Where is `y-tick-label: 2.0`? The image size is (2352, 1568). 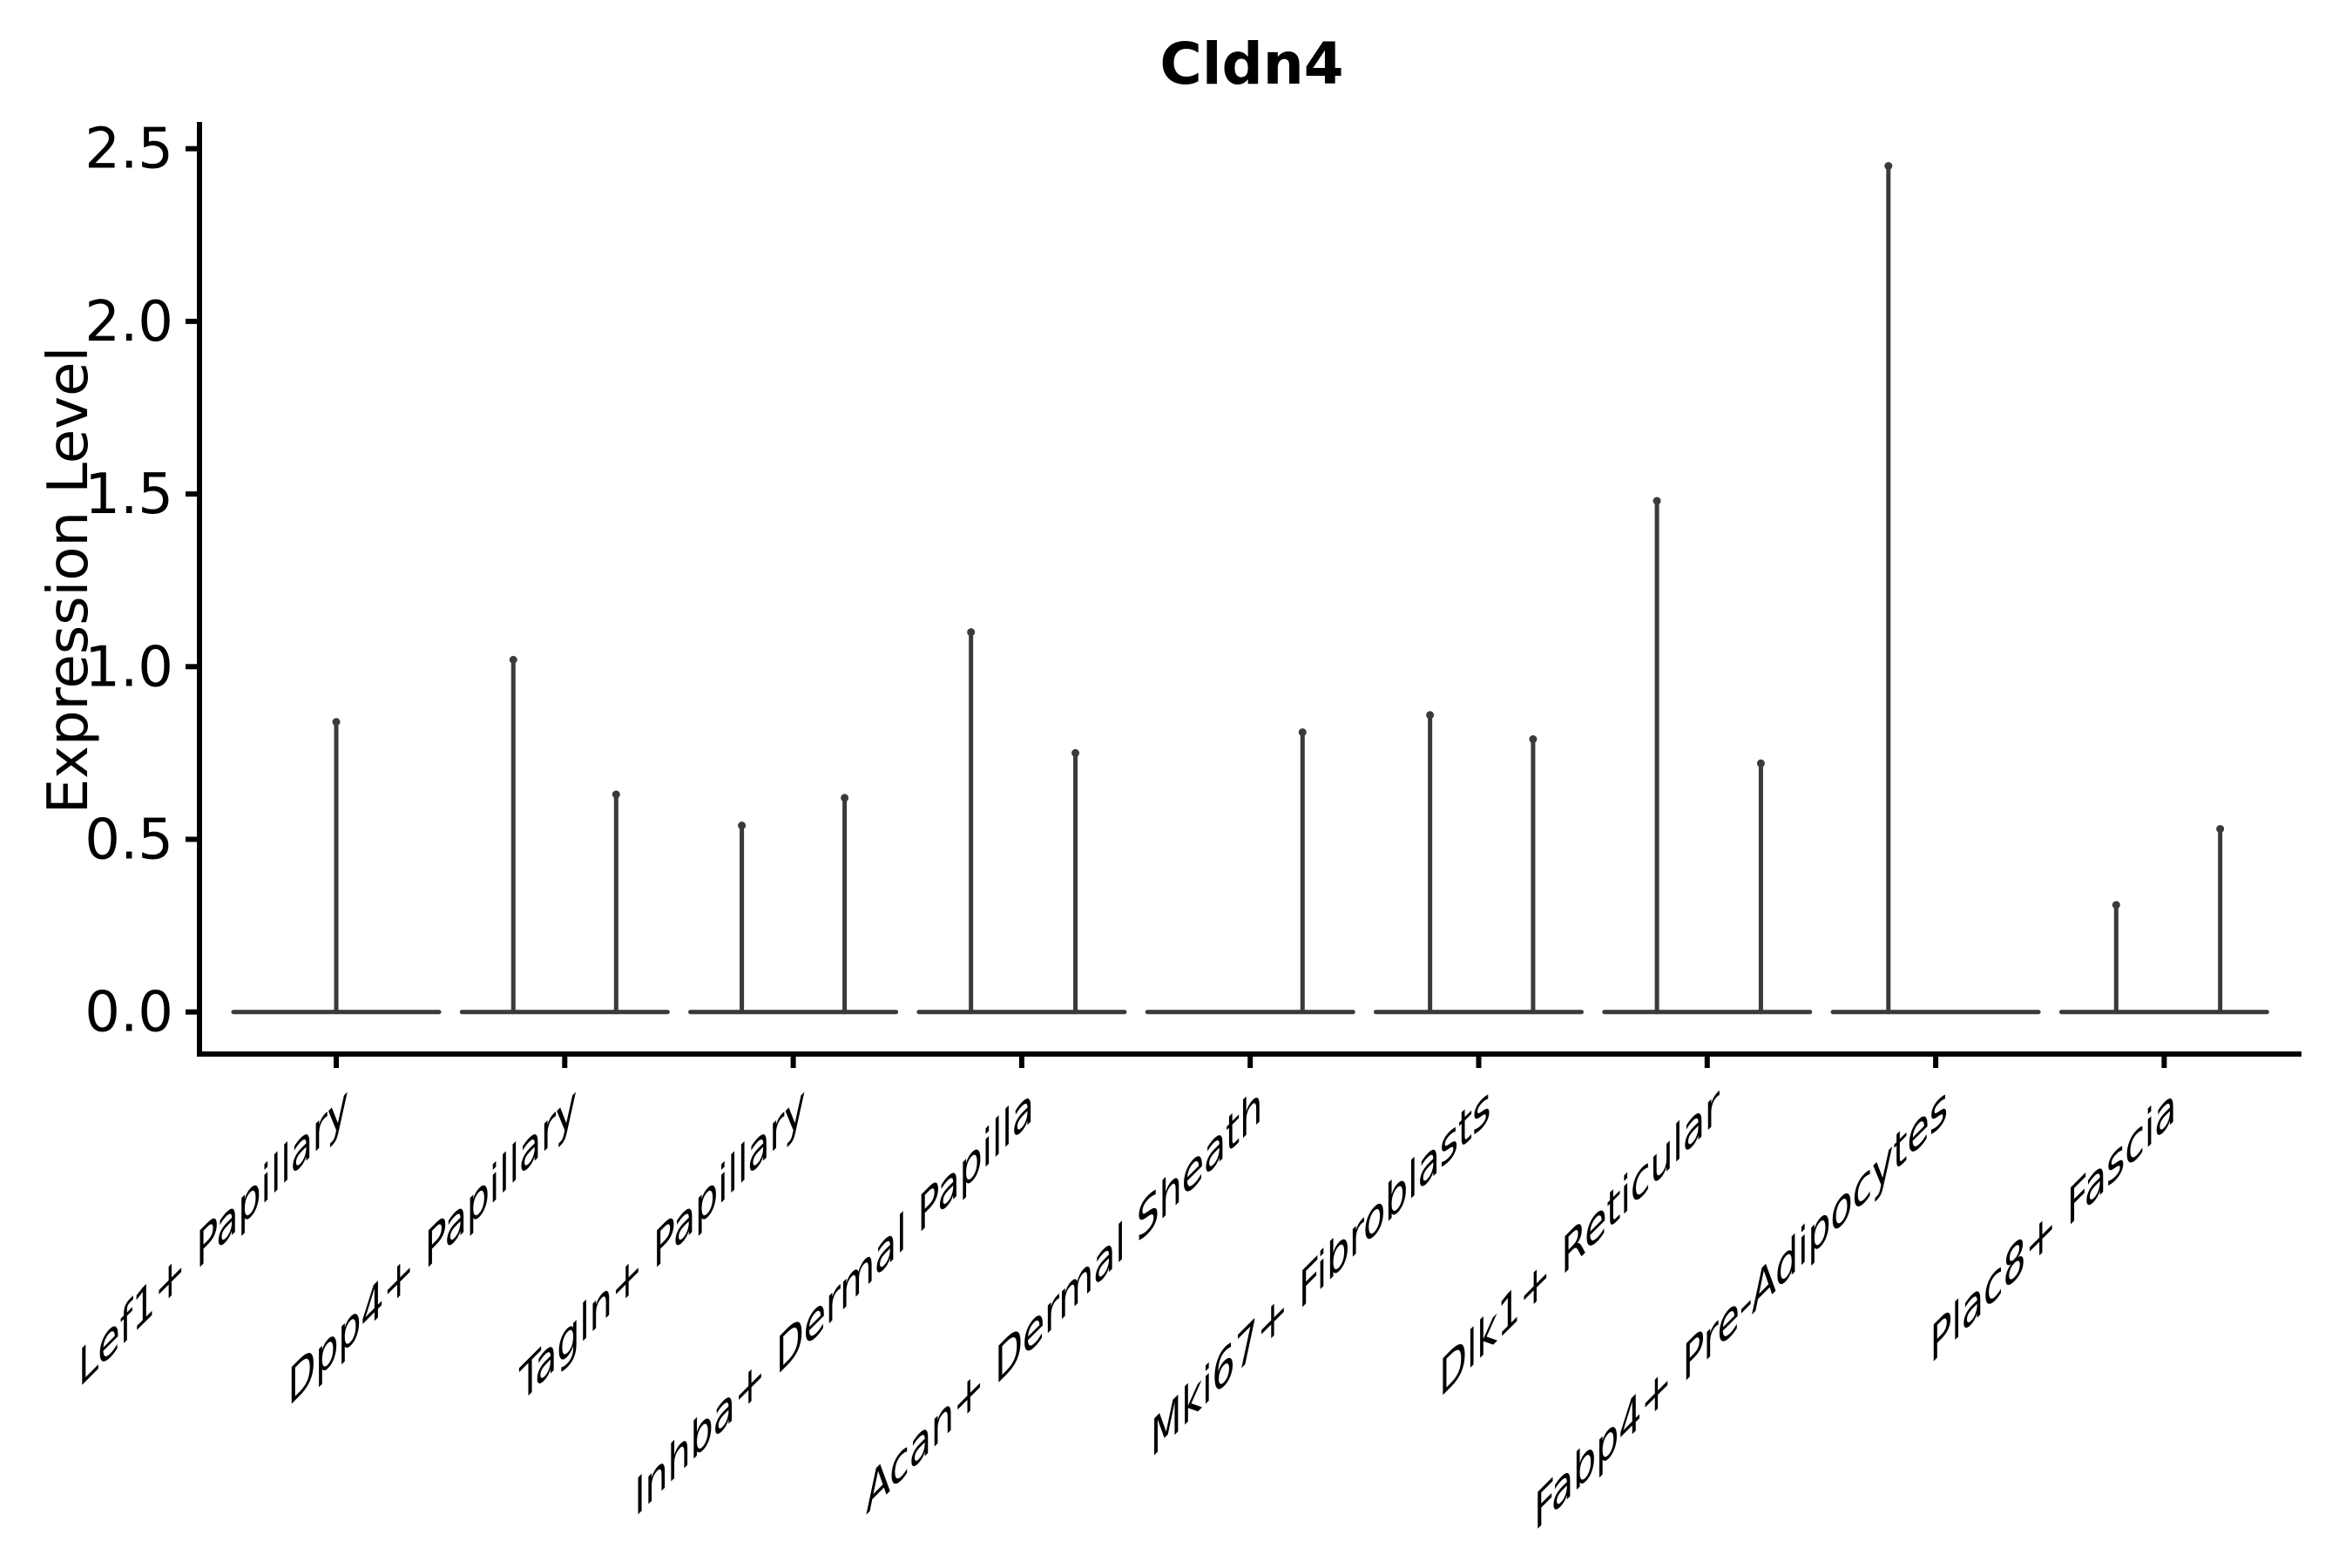
y-tick-label: 2.0 is located at coordinates (129, 322).